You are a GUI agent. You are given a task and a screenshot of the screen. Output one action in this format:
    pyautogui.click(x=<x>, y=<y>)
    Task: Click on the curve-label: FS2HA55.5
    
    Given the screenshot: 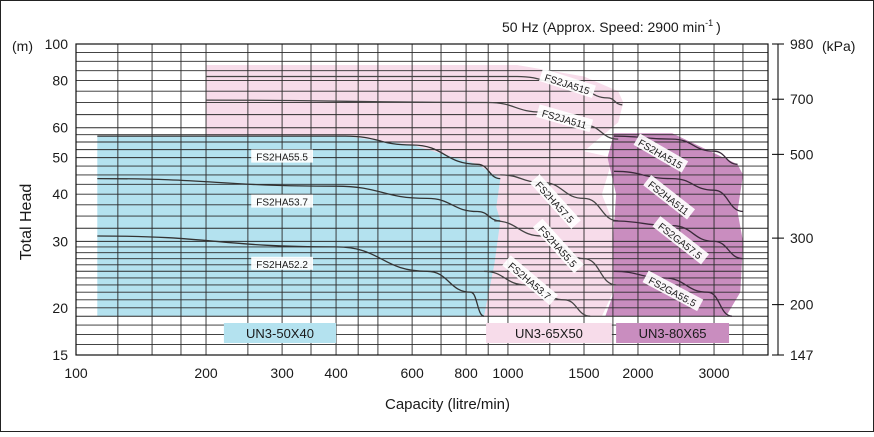 What is the action you would take?
    pyautogui.click(x=282, y=158)
    